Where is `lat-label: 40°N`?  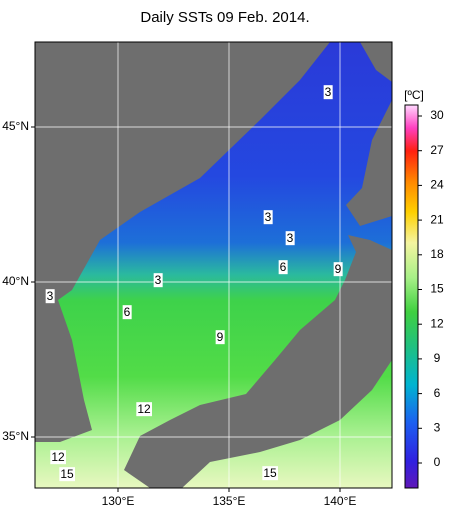
lat-label: 40°N is located at coordinates (15, 281).